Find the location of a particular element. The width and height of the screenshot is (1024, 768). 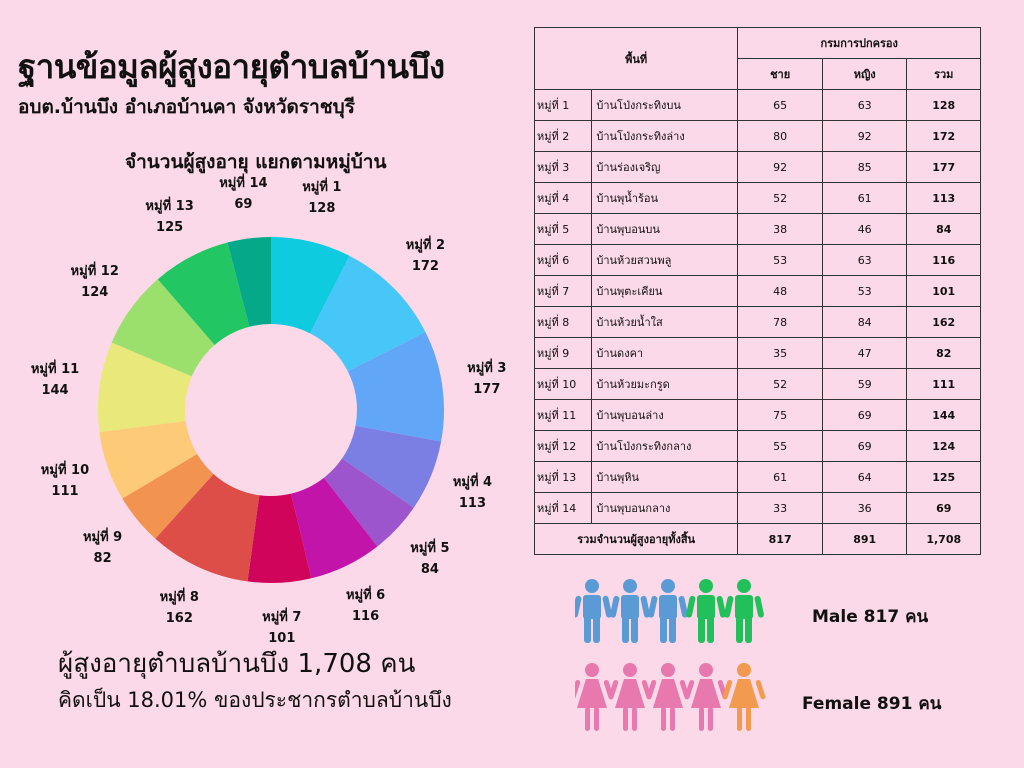

row-village-name: บ้านพุบอนกลาง is located at coordinates (665, 508).